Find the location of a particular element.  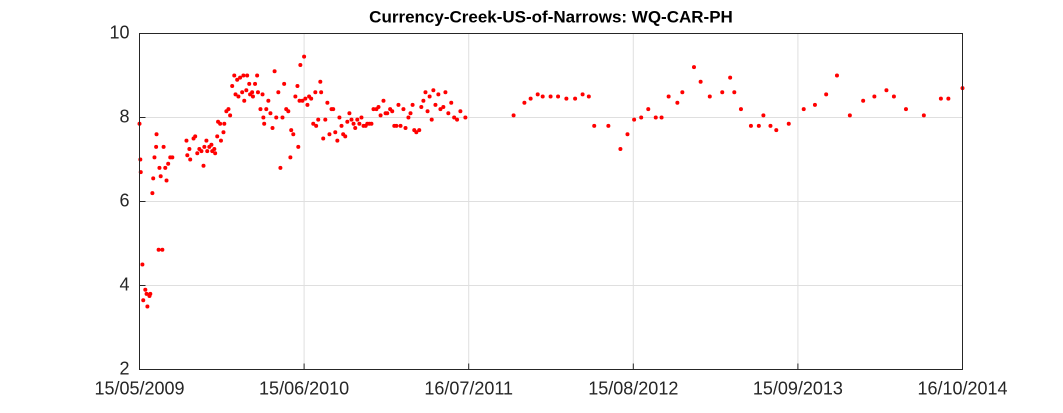

chart-title: Currency-Creek-US-of-Narrows: WQ-CAR-PH is located at coordinates (551, 16).